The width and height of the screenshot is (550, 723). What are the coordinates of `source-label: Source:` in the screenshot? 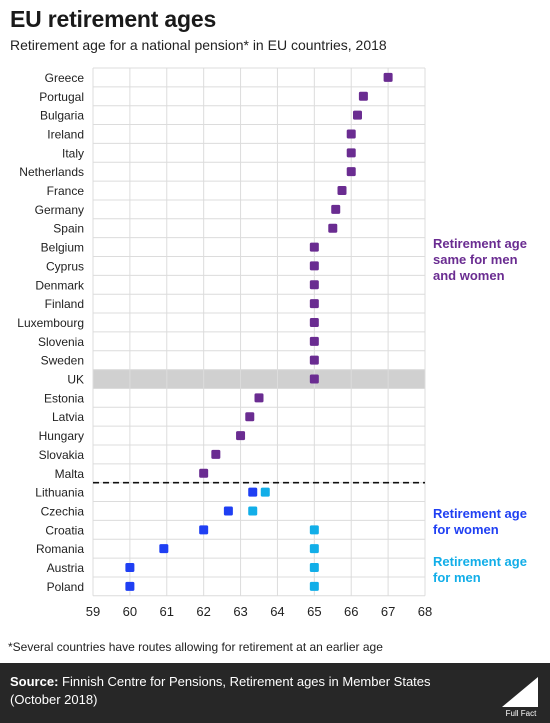 It's located at (34, 681).